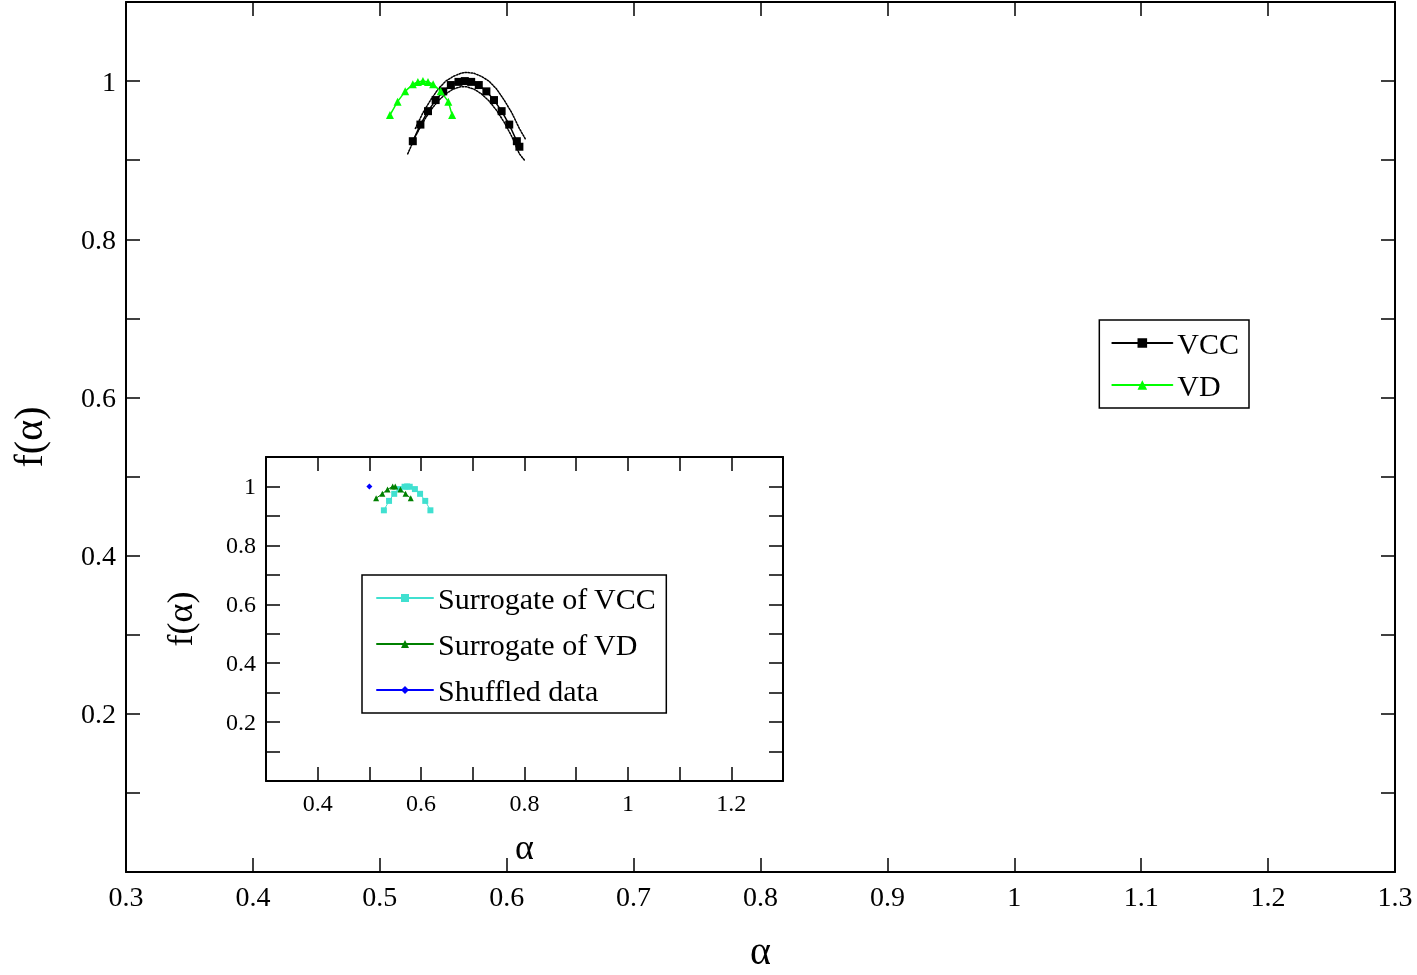  Describe the element at coordinates (1395, 896) in the screenshot. I see `x-tick-label: 1.3` at that location.